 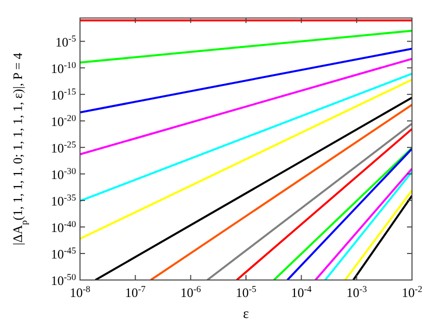 What do you see at coordinates (63, 68) in the screenshot?
I see `y-tick-label: 10$^{-10}$` at bounding box center [63, 68].